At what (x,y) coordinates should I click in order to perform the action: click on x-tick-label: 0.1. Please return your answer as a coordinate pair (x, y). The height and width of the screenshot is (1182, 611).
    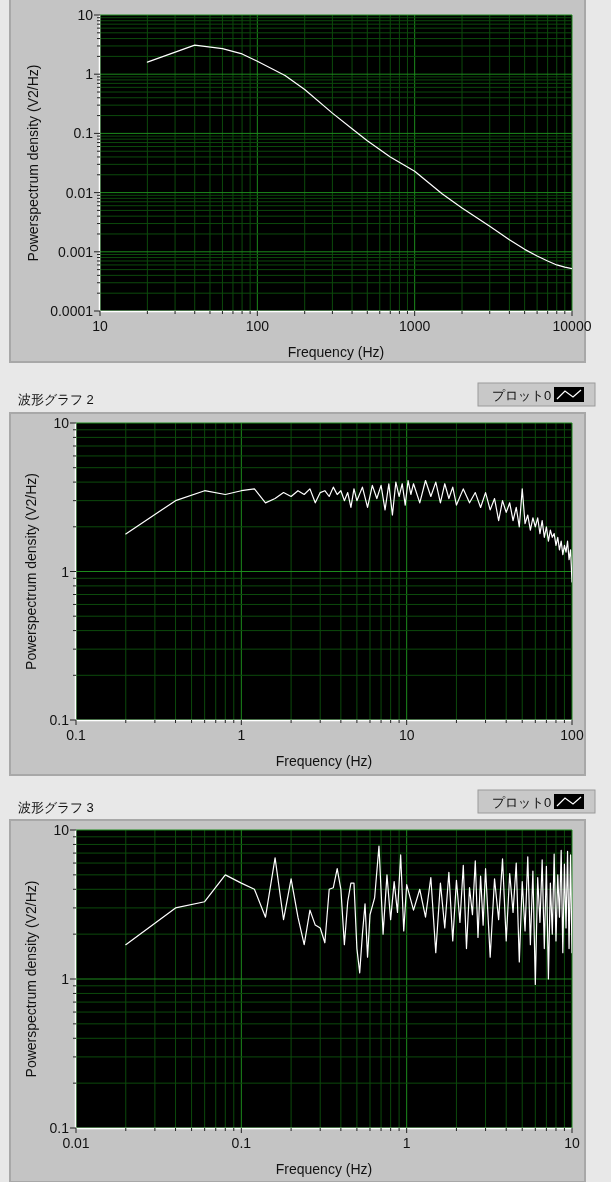
    Looking at the image, I should click on (241, 1143).